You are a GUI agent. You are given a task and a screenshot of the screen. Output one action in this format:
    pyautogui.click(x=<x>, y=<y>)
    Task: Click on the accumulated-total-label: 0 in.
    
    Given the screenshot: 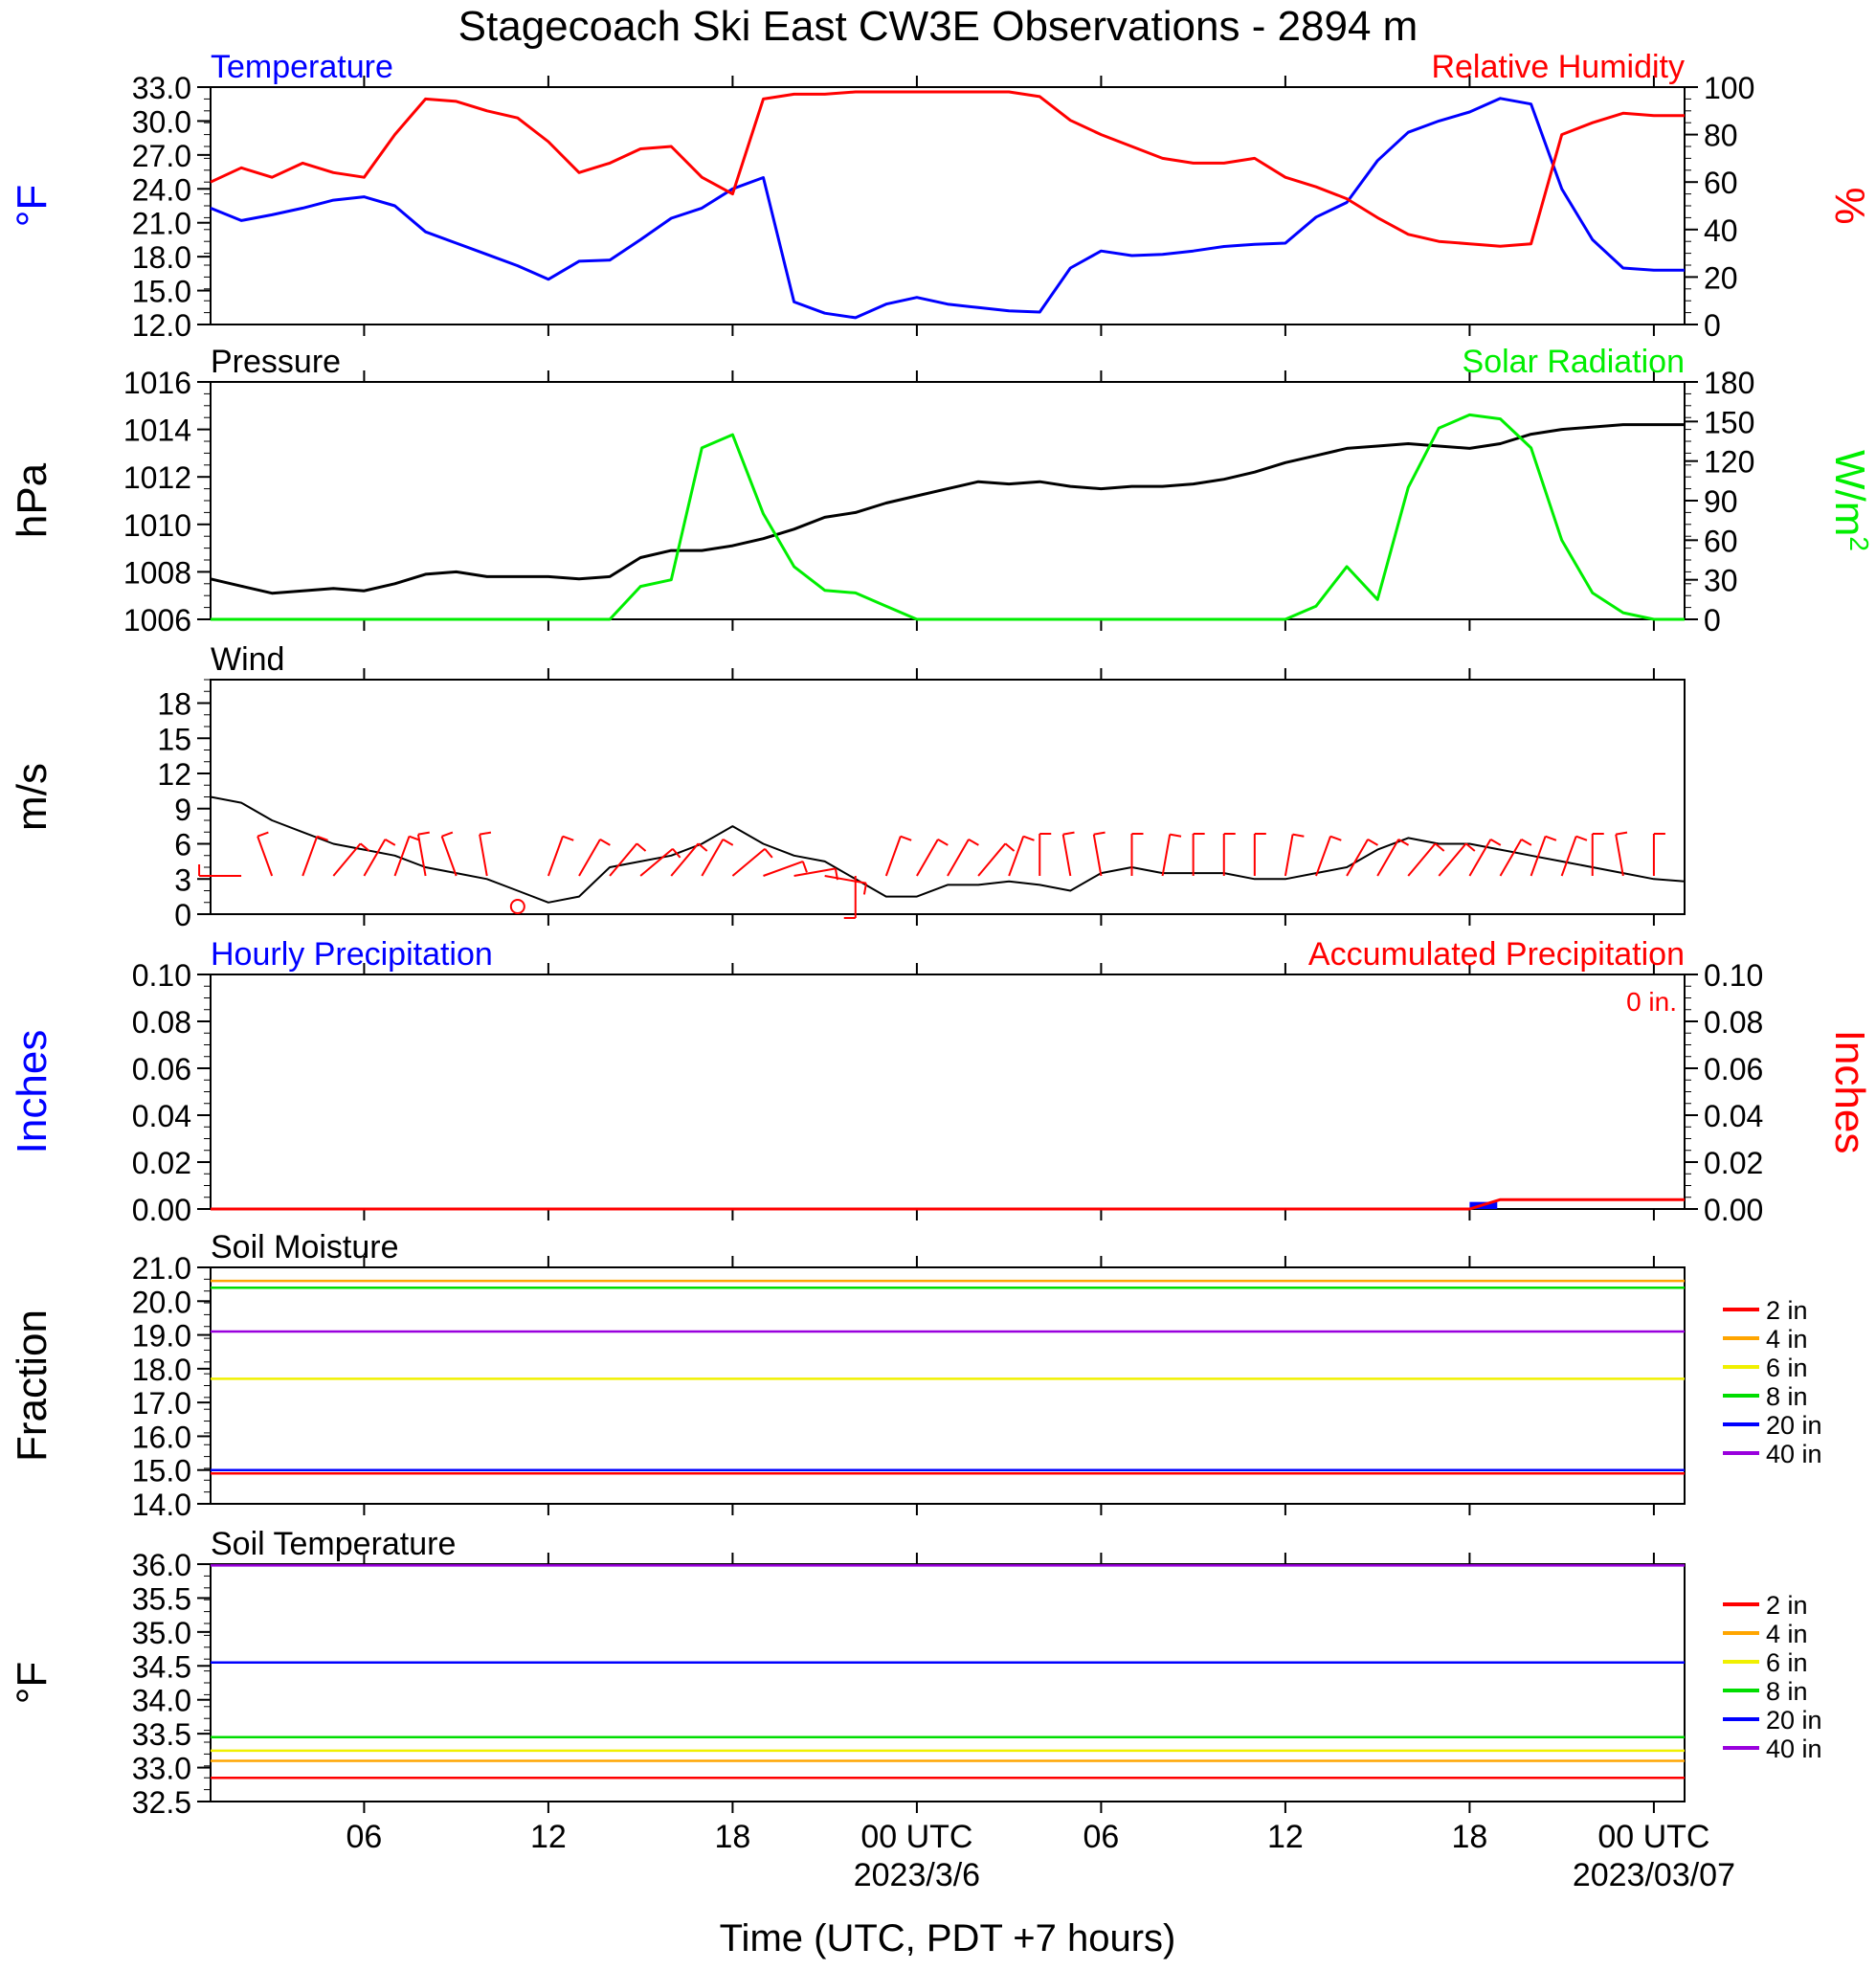 What is the action you would take?
    pyautogui.click(x=1651, y=1002)
    